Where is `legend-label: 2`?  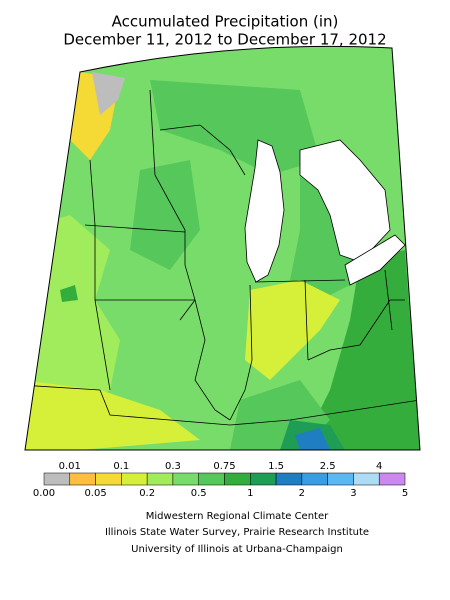 legend-label: 2 is located at coordinates (302, 493).